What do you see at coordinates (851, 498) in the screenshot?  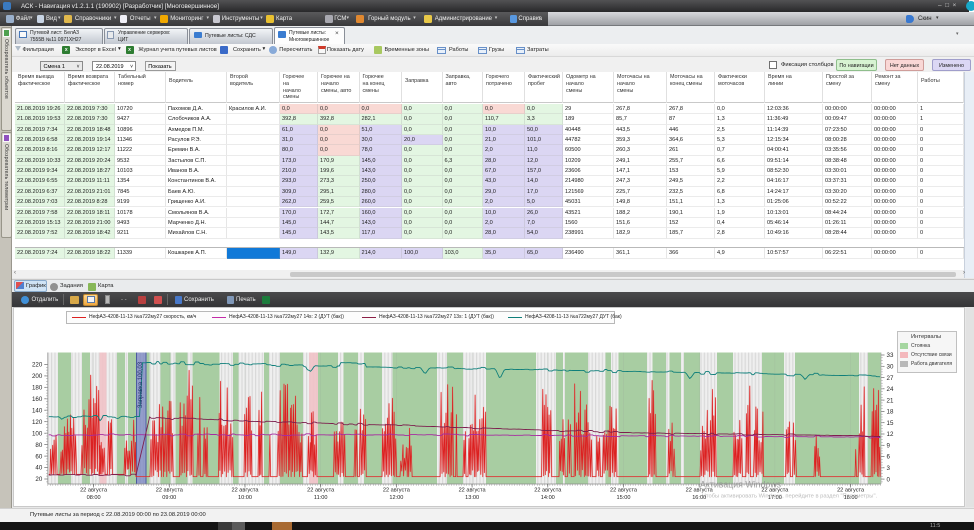 I see `svg-text: 18:00` at bounding box center [851, 498].